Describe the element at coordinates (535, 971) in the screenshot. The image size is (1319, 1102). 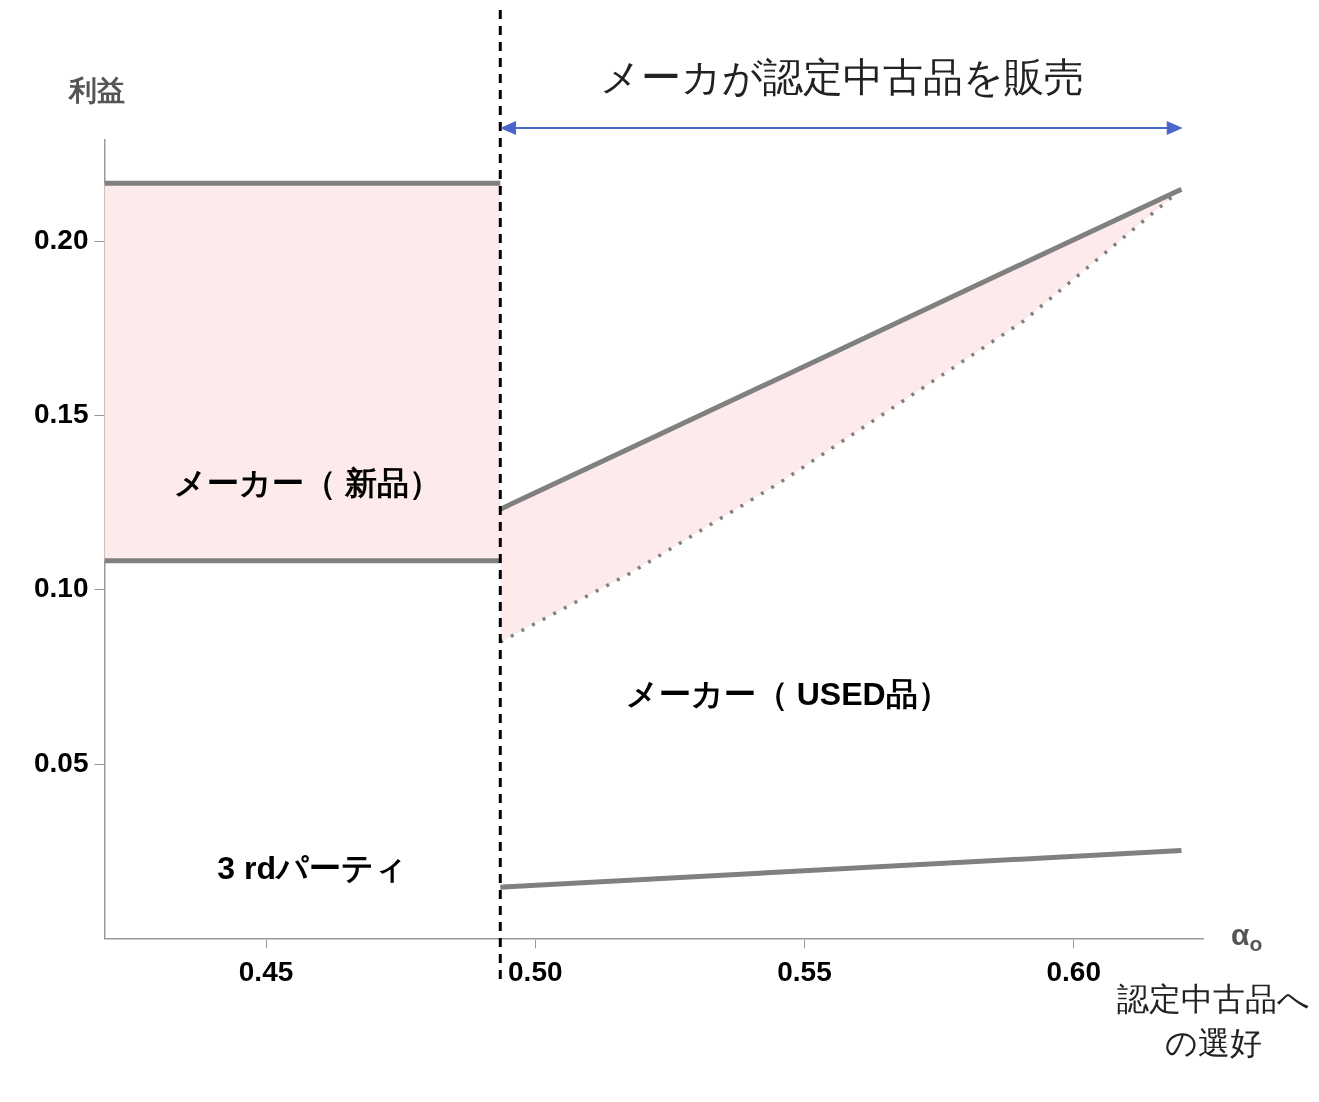
I see `x-tick-label: 0.50` at that location.